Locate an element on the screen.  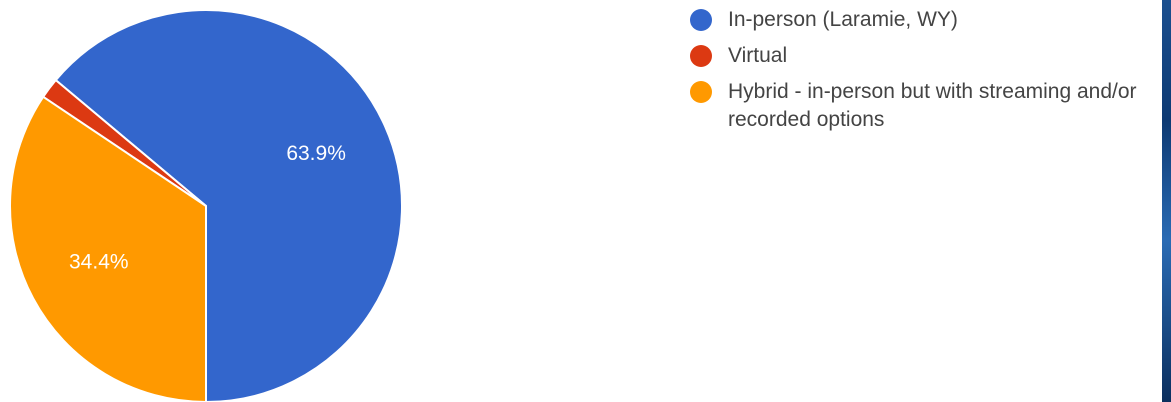
legend-item-in-person: In-person (Laramie, WY) is located at coordinates (925, 20).